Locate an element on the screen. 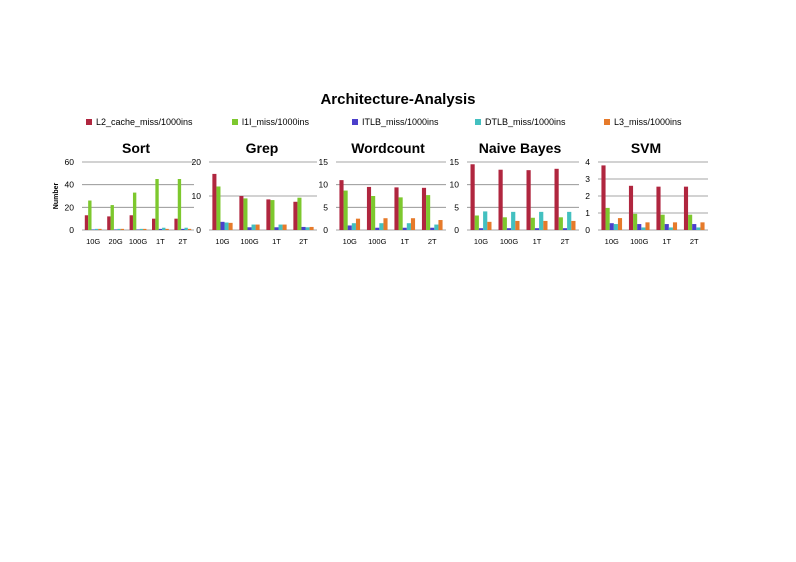  y-tick-label: 40 is located at coordinates (70, 185).